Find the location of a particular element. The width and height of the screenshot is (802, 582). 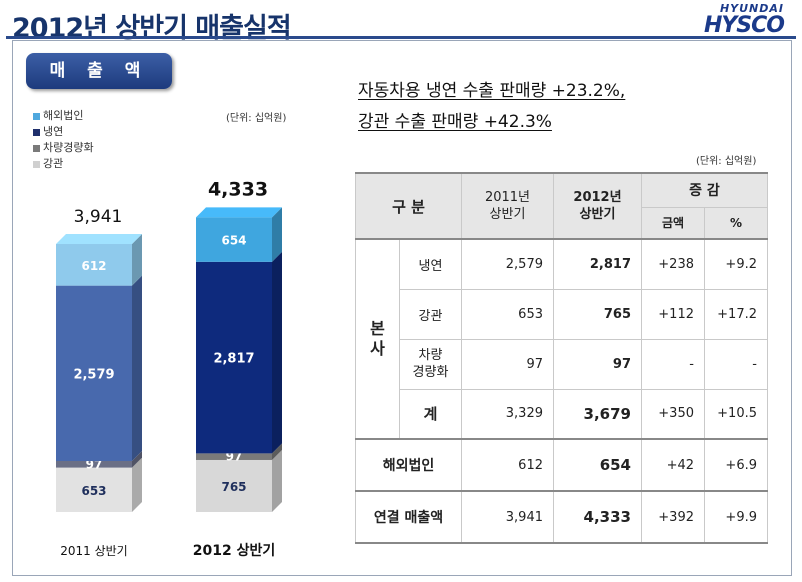

legend-label: 해외법인 is located at coordinates (63, 115).